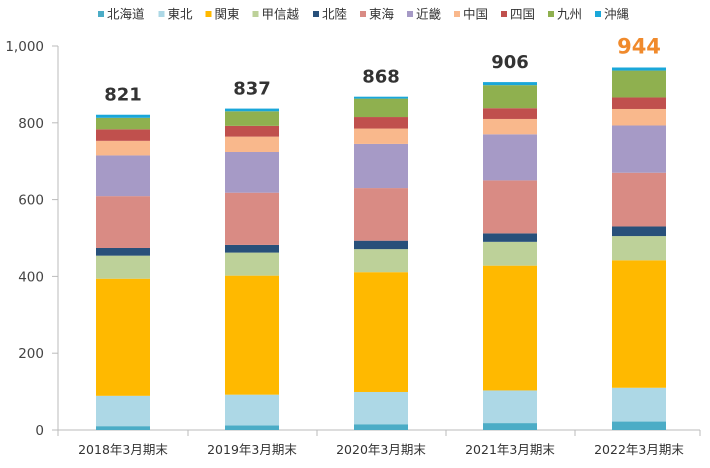  I want to click on total-label: 944, so click(639, 47).